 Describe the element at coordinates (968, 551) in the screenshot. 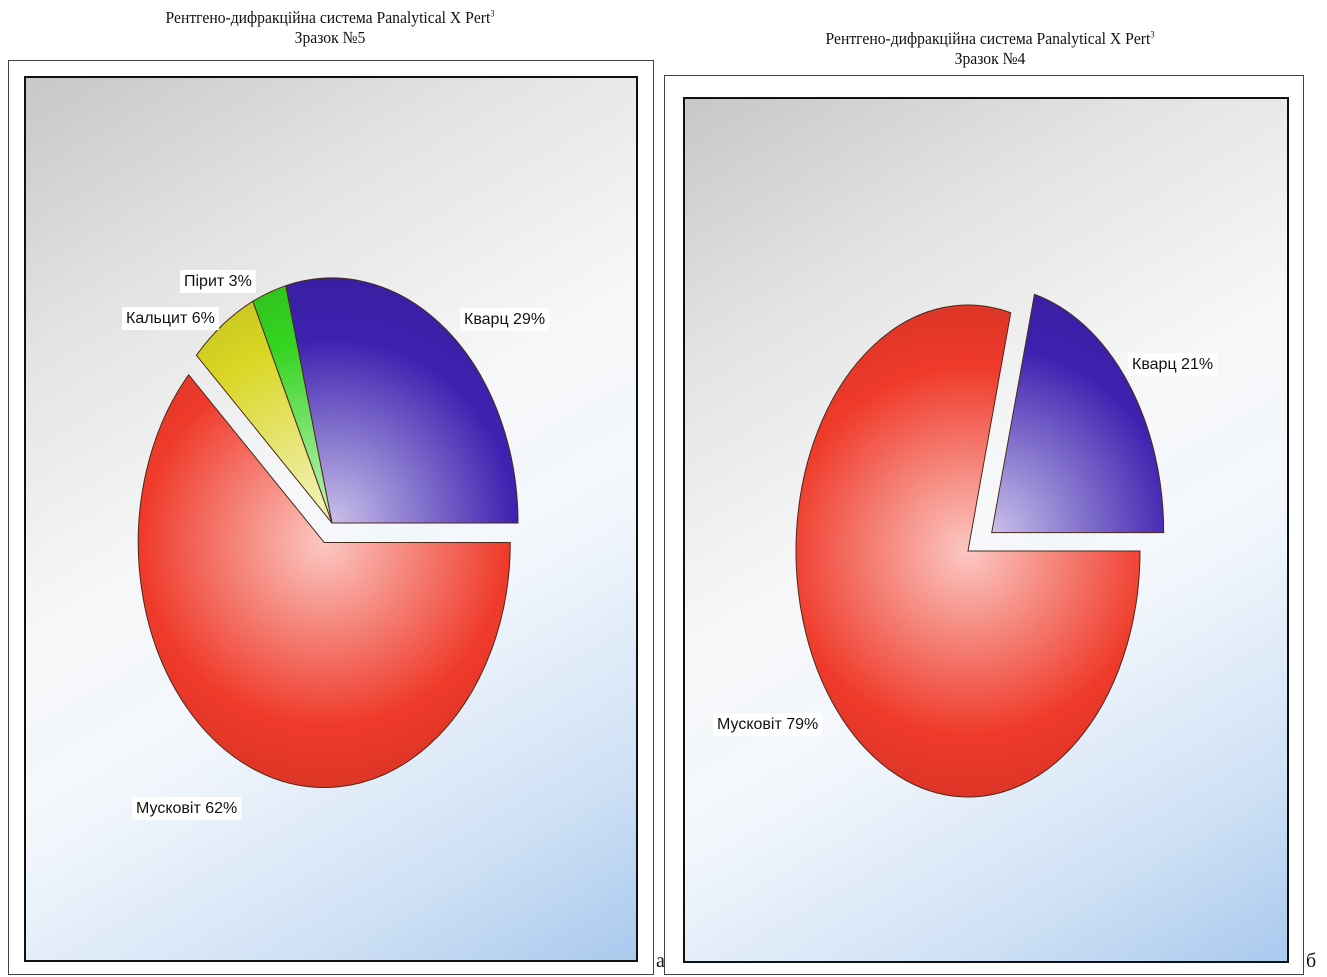

I see `chart-b-slice-мусковіт` at that location.